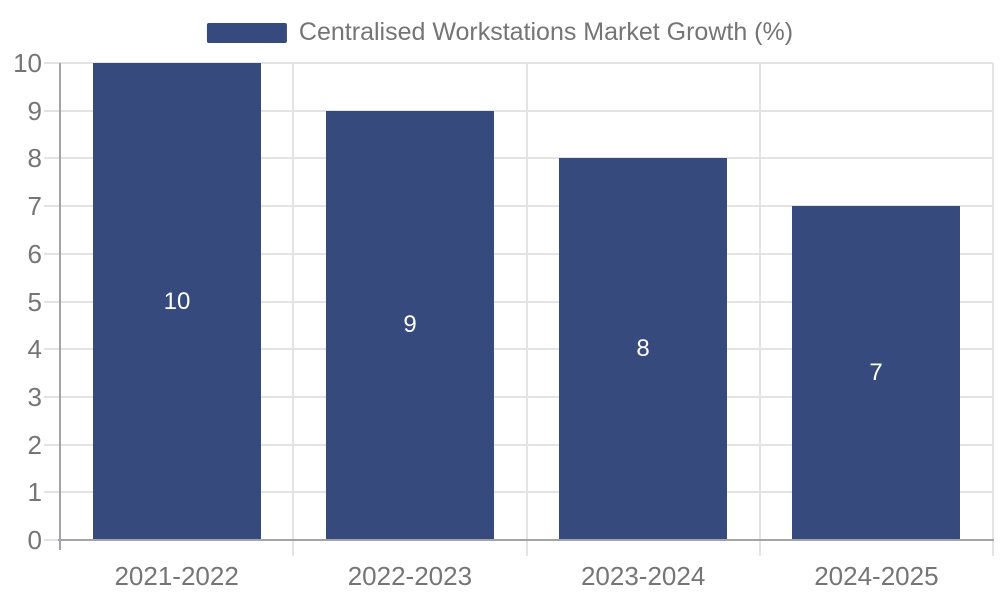 This screenshot has height=600, width=1000. I want to click on y-tick-label: 10, so click(27, 63).